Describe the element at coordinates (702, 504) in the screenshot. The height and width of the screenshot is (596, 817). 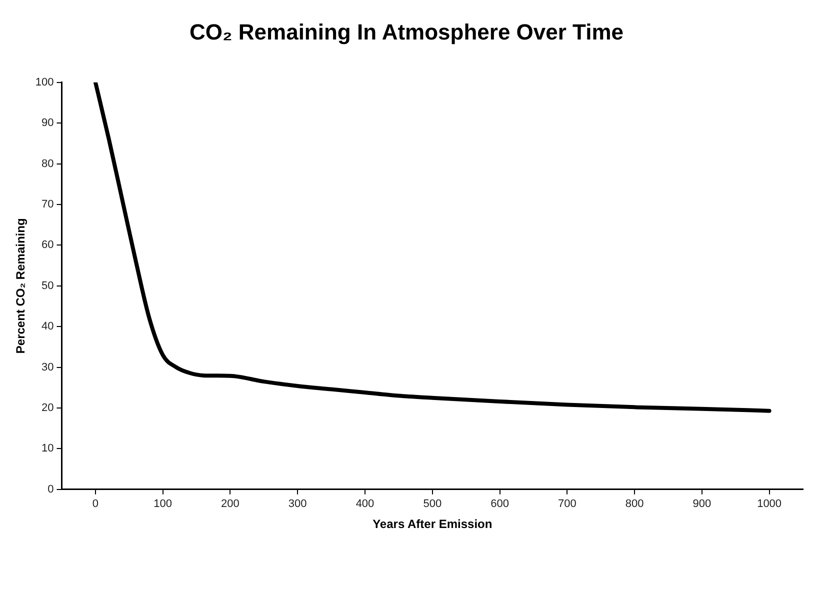
I see `x-tick-label: 900` at that location.